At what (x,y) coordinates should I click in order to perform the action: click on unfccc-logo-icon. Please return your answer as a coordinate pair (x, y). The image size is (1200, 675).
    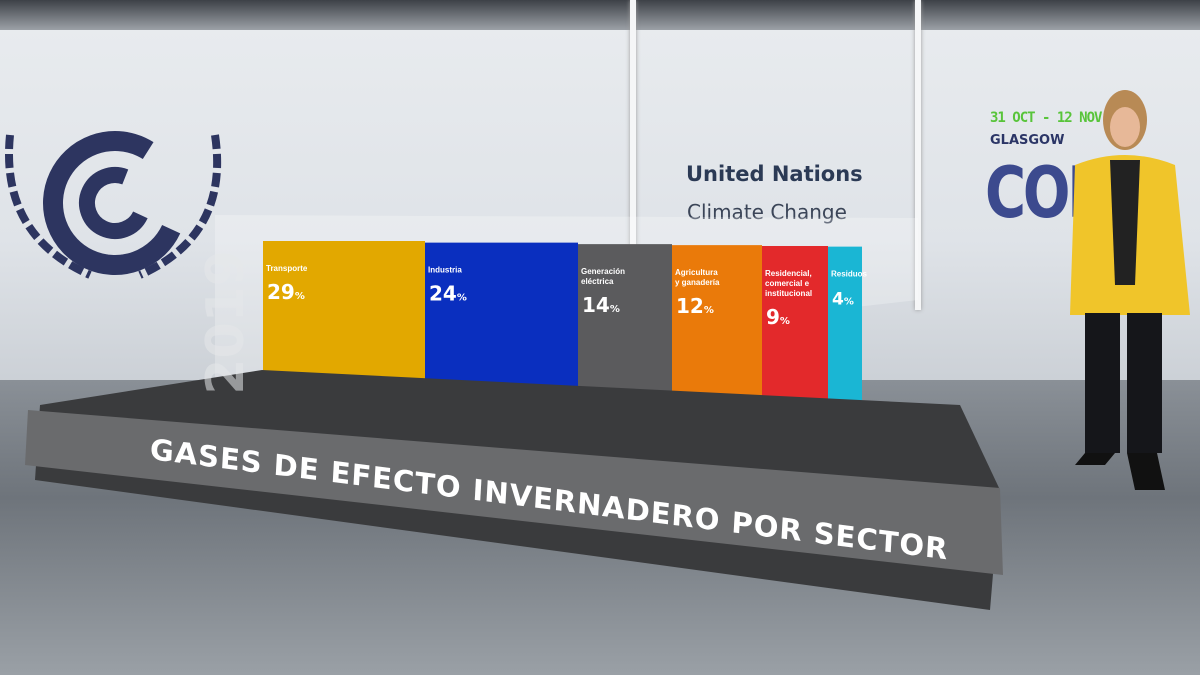
    Looking at the image, I should click on (113, 205).